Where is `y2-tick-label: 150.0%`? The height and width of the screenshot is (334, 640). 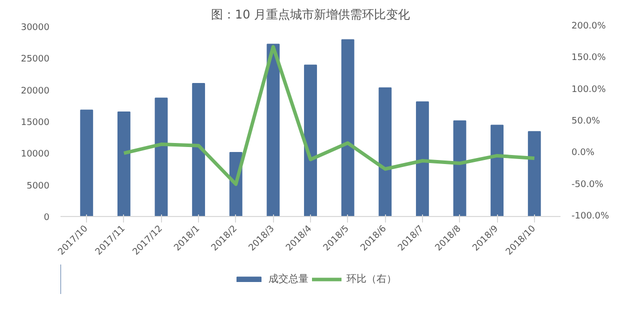
y2-tick-label: 150.0% is located at coordinates (589, 58).